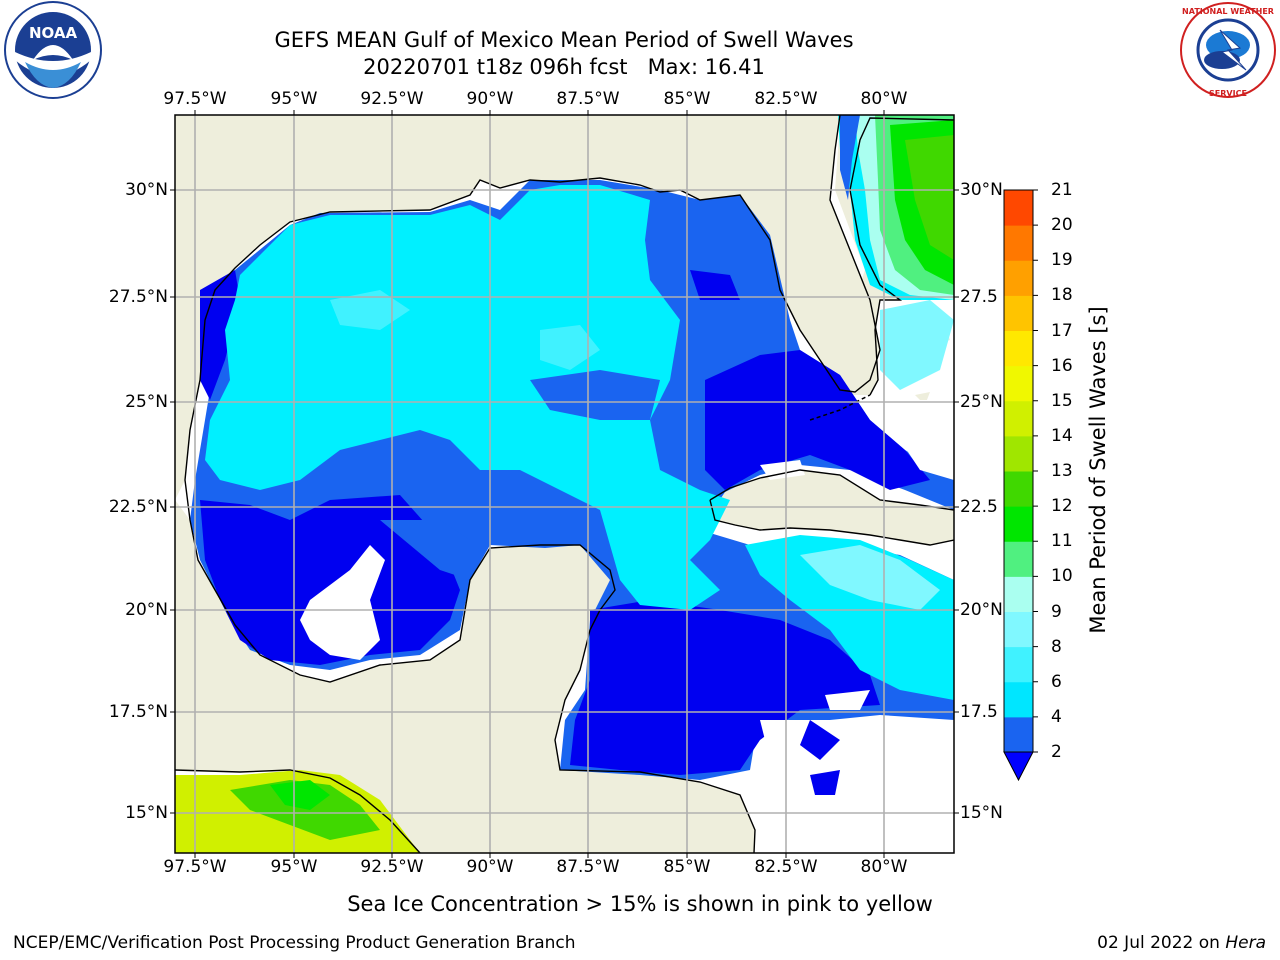 The width and height of the screenshot is (1280, 960). Describe the element at coordinates (1062, 330) in the screenshot. I see `colorbar-tick-label: 17` at that location.